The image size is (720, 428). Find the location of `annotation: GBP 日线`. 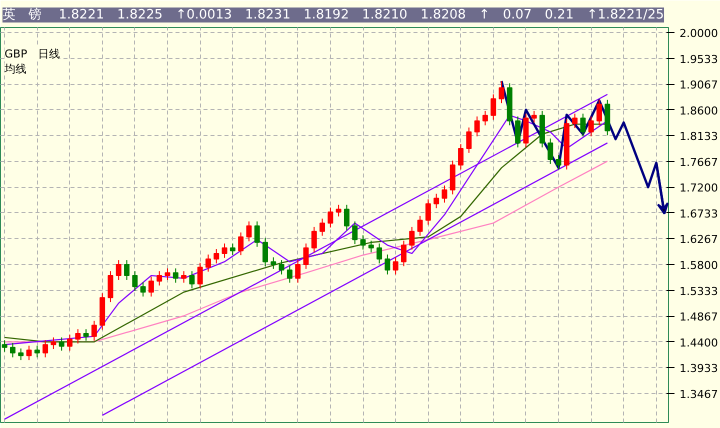

annotation: GBP 日线 is located at coordinates (32, 54).